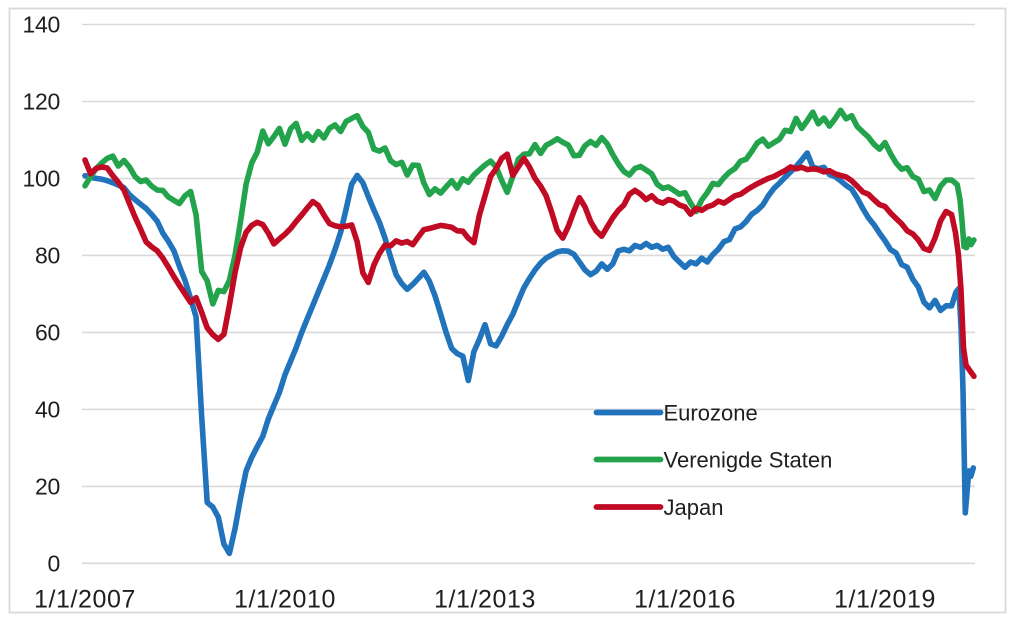 Image resolution: width=1017 pixels, height=625 pixels. Describe the element at coordinates (47, 256) in the screenshot. I see `svg-text: 80` at that location.